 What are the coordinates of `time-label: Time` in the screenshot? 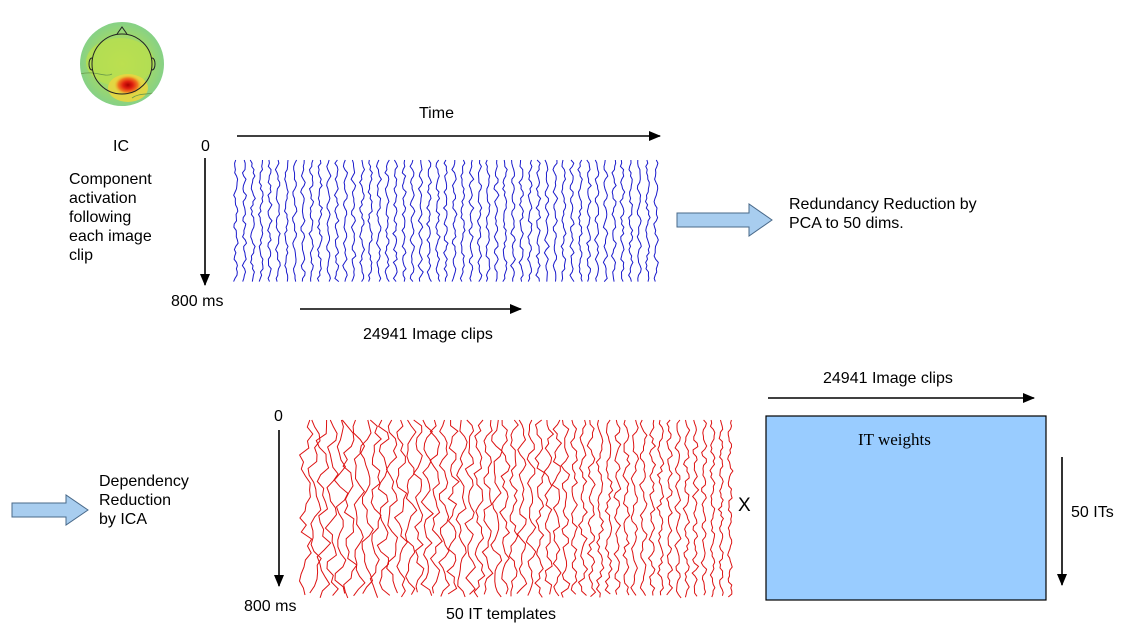 It's located at (436, 113).